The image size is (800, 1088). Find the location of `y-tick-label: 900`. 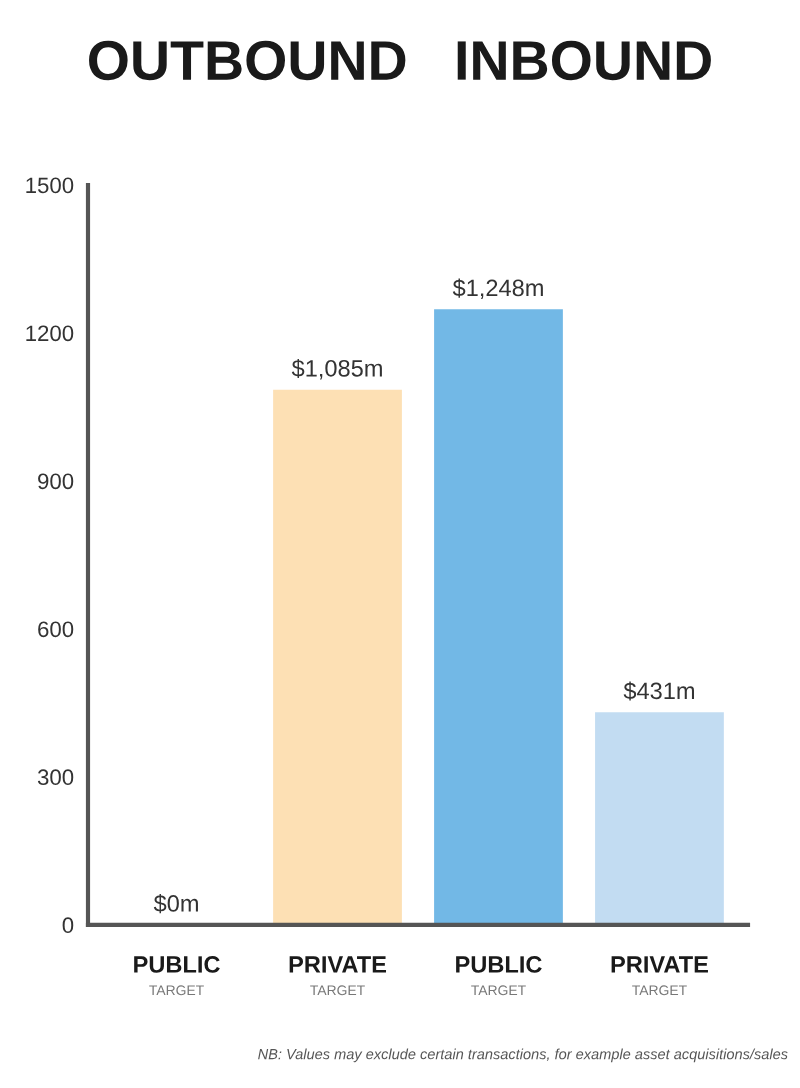

y-tick-label: 900 is located at coordinates (56, 481).